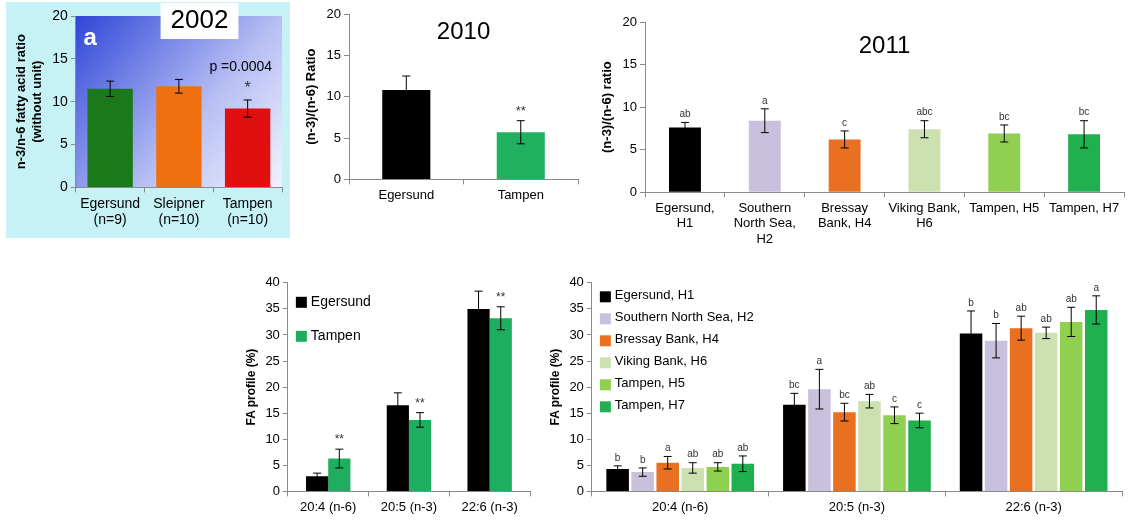 The height and width of the screenshot is (522, 1128). I want to click on x-tick-label: Tampen, H5, so click(1004, 207).